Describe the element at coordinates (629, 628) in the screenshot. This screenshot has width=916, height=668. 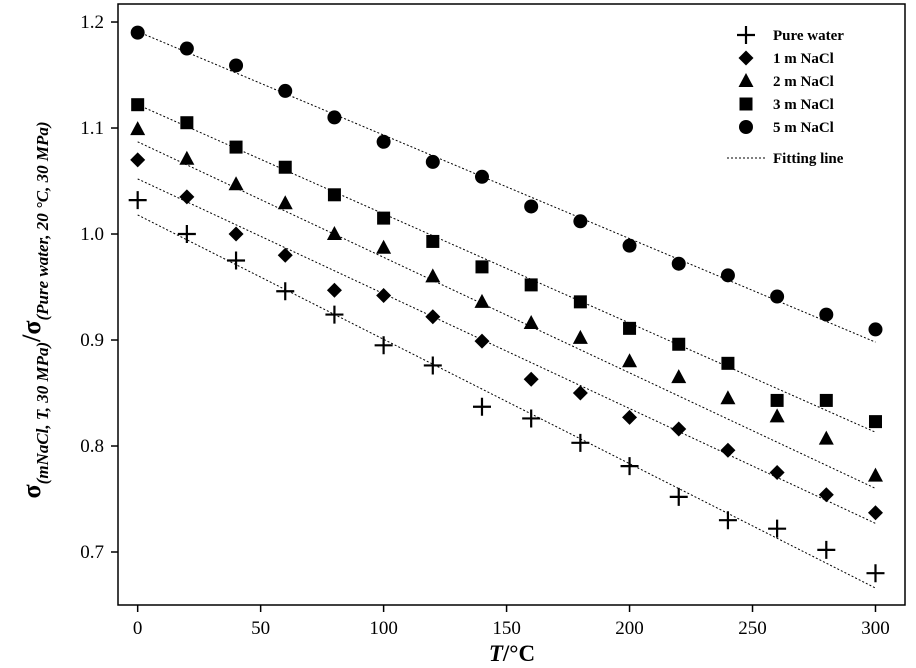
I see `x-tick-label: 200` at that location.